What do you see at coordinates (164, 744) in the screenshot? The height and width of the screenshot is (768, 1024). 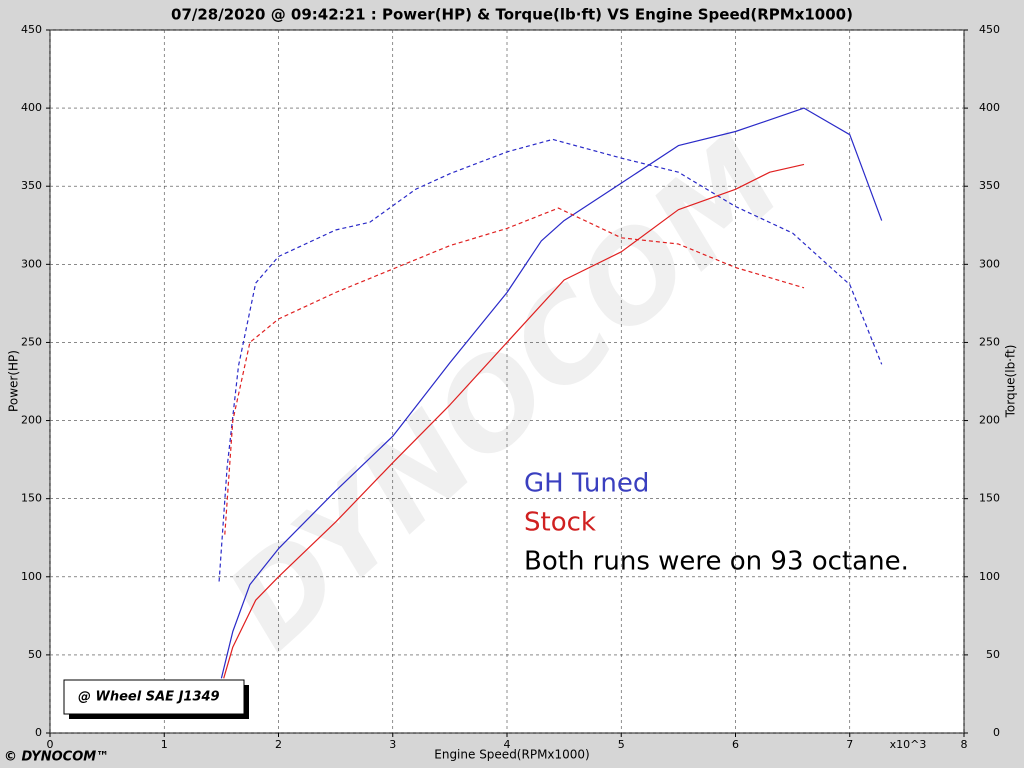 I see `x-tick-label: 1` at bounding box center [164, 744].